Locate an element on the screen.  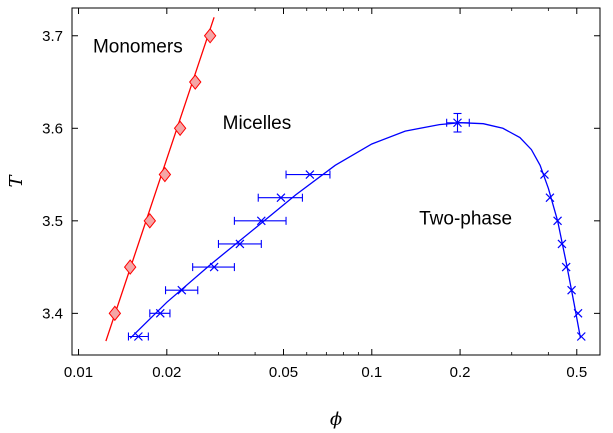
y-tick-label: 3.7 is located at coordinates (52, 36).